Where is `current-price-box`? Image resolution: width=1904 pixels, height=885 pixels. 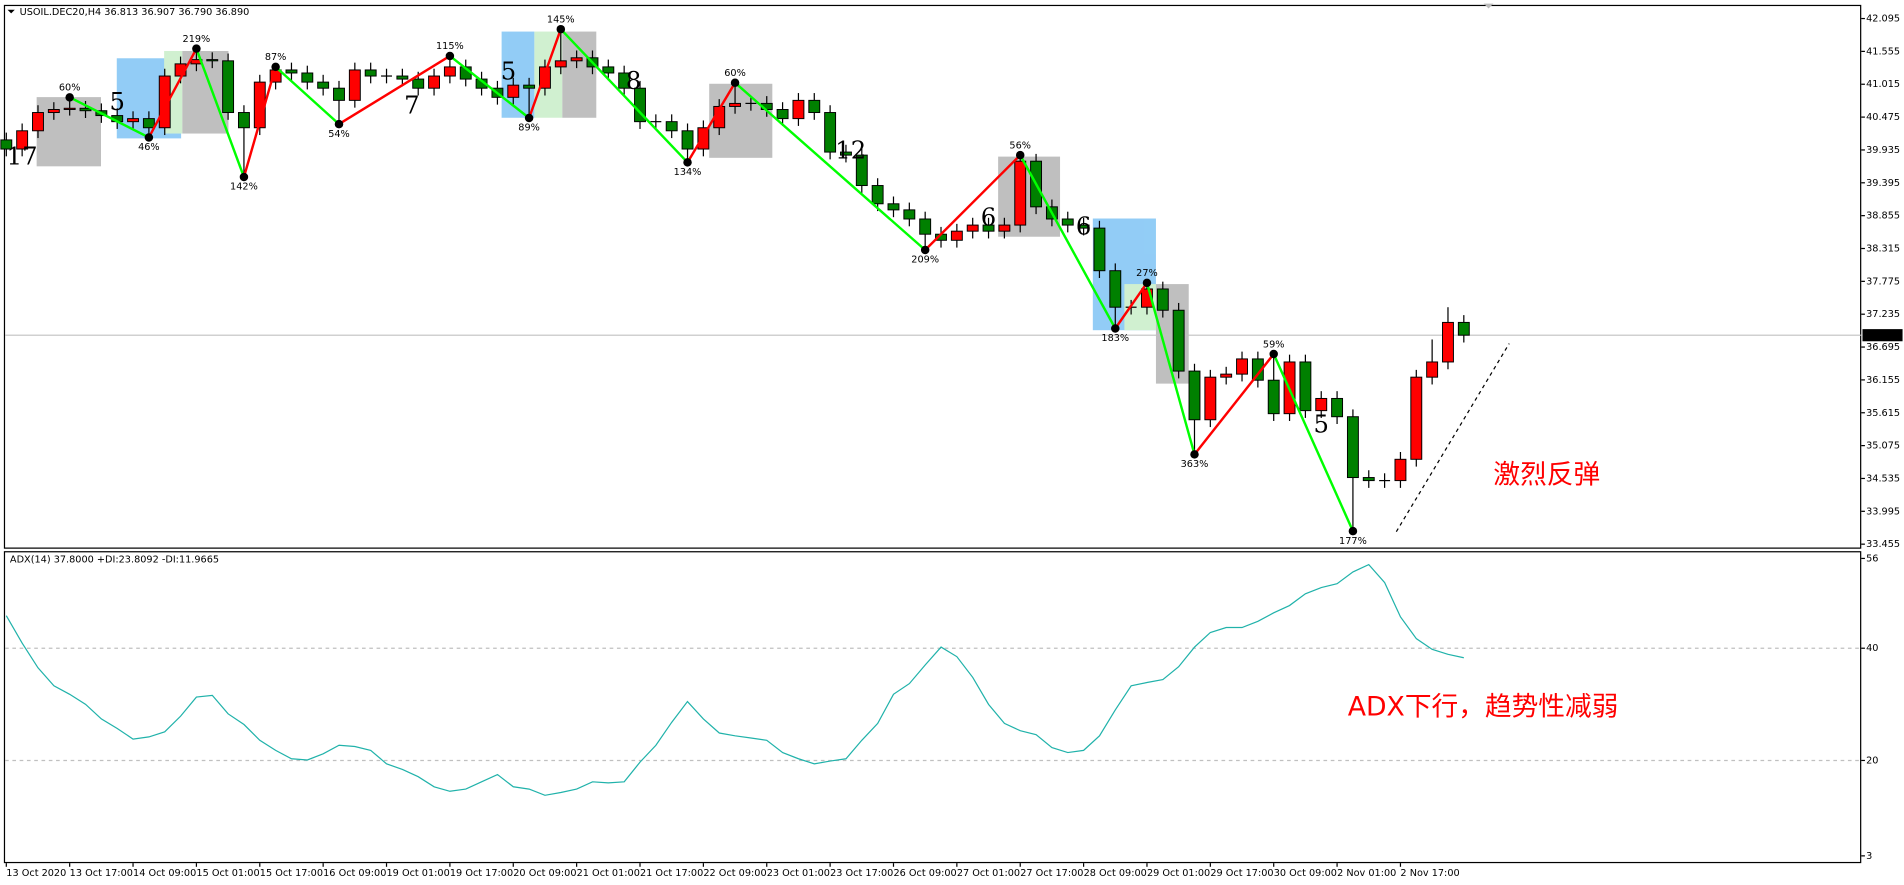
current-price-box is located at coordinates (1882, 335).